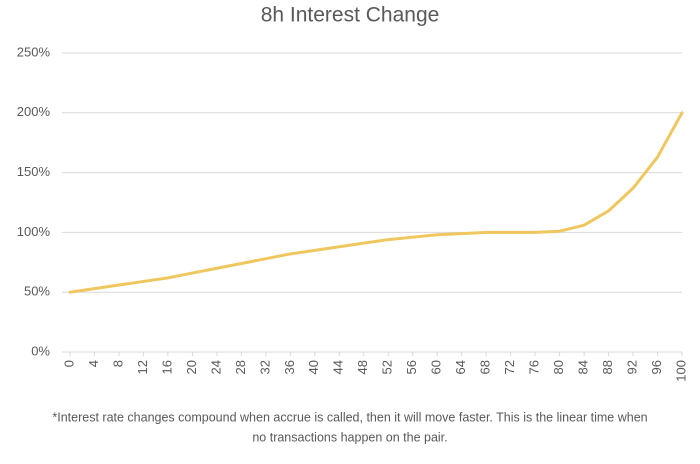  I want to click on y-tick-label: 150%, so click(34, 171).